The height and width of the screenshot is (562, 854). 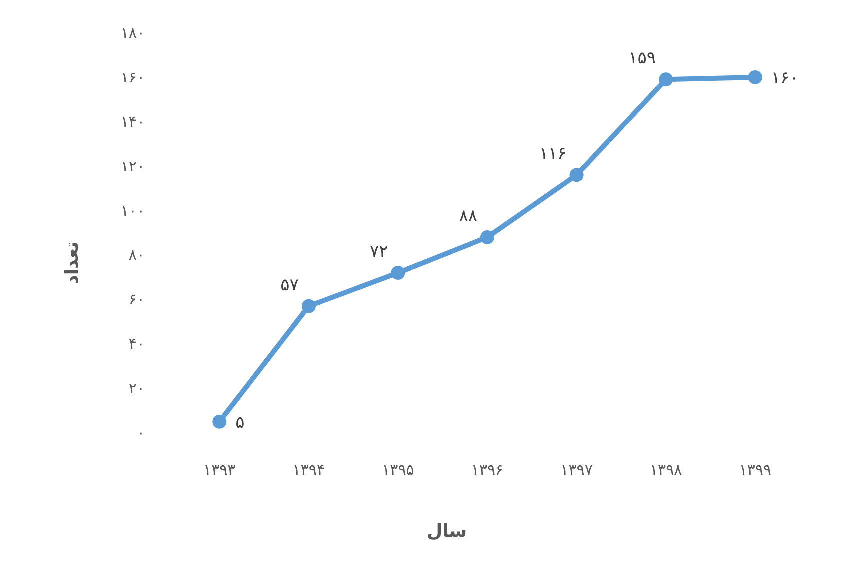 What do you see at coordinates (642, 58) in the screenshot?
I see `data-label: ۱۵۹` at bounding box center [642, 58].